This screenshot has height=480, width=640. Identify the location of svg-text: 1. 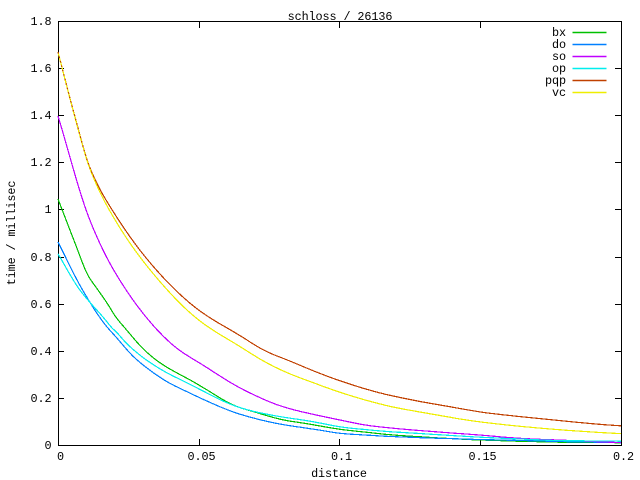
(48, 210).